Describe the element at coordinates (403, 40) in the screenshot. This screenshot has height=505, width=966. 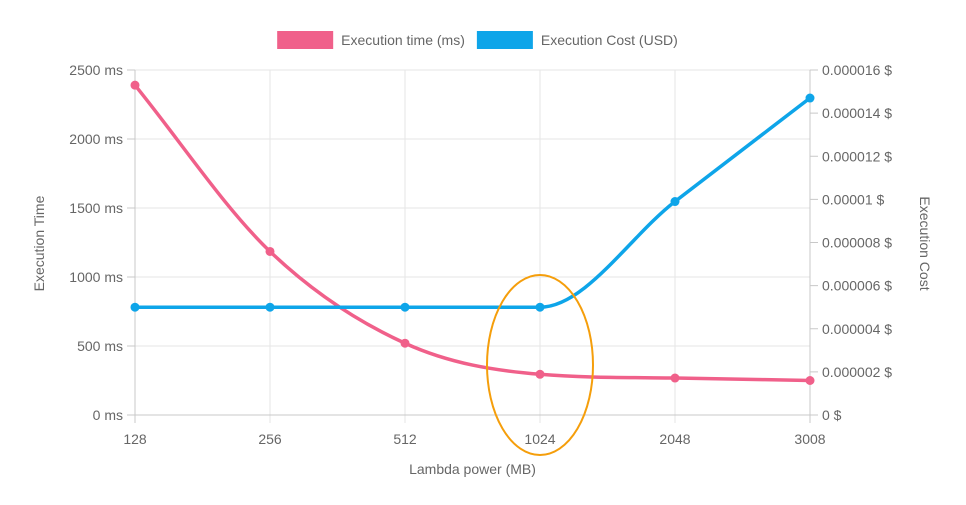
I see `legend-label: Execution time (ms)` at that location.